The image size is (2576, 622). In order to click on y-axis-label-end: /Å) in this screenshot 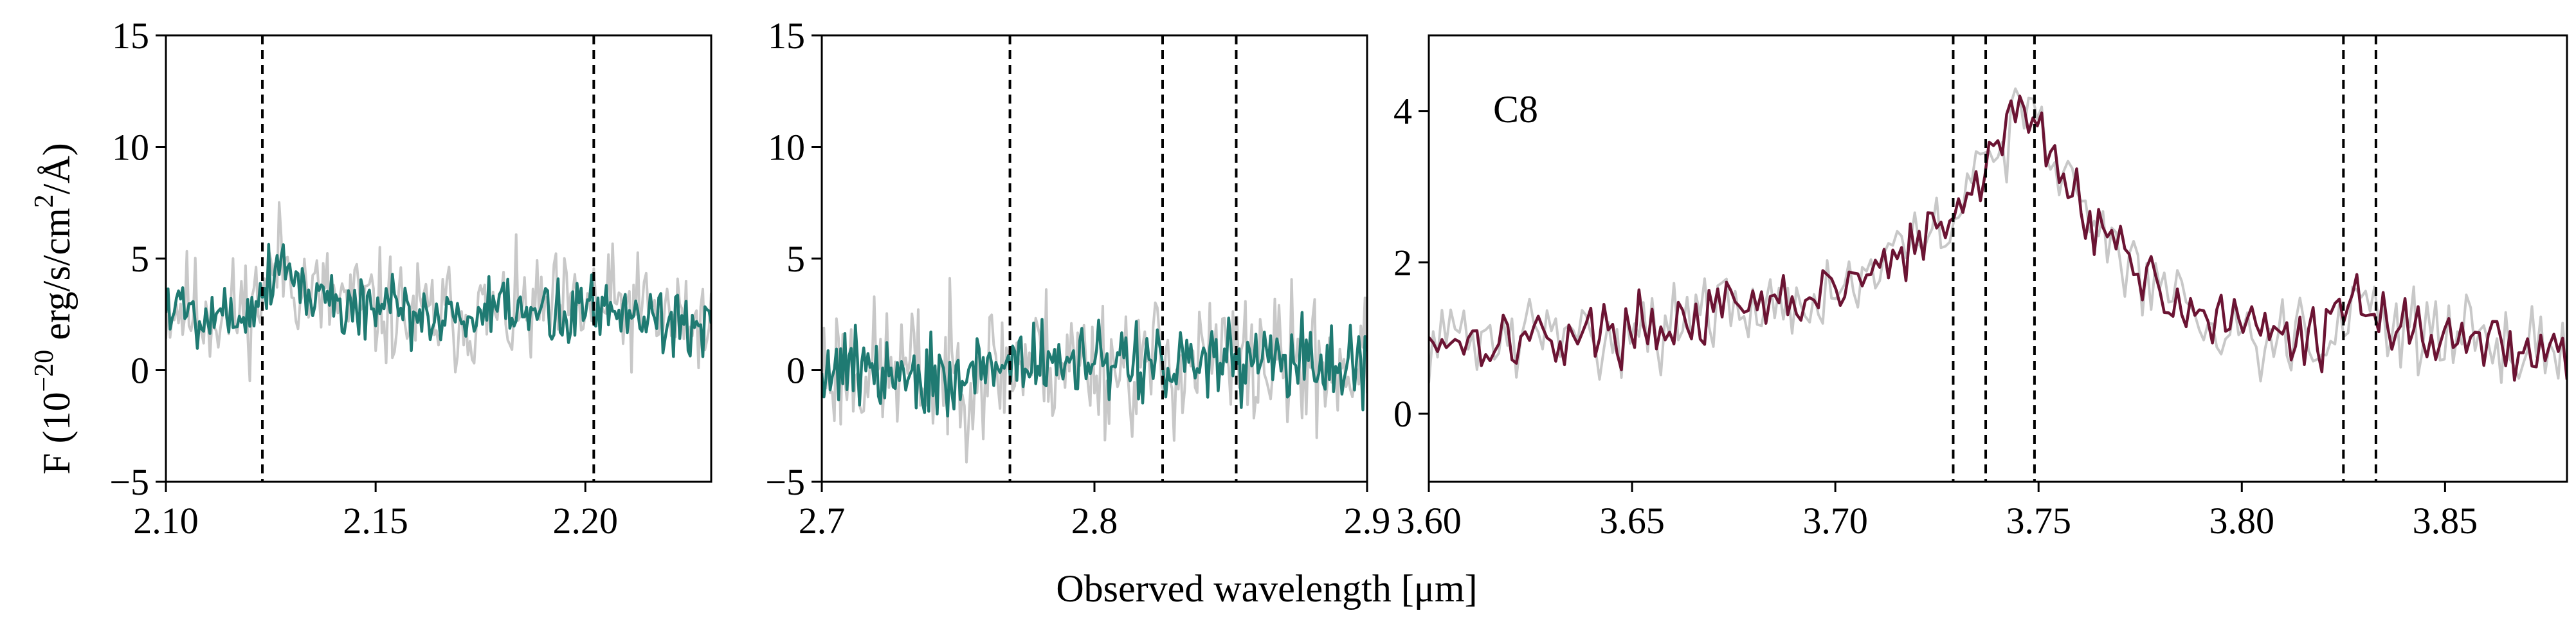, I will do `click(56, 168)`.